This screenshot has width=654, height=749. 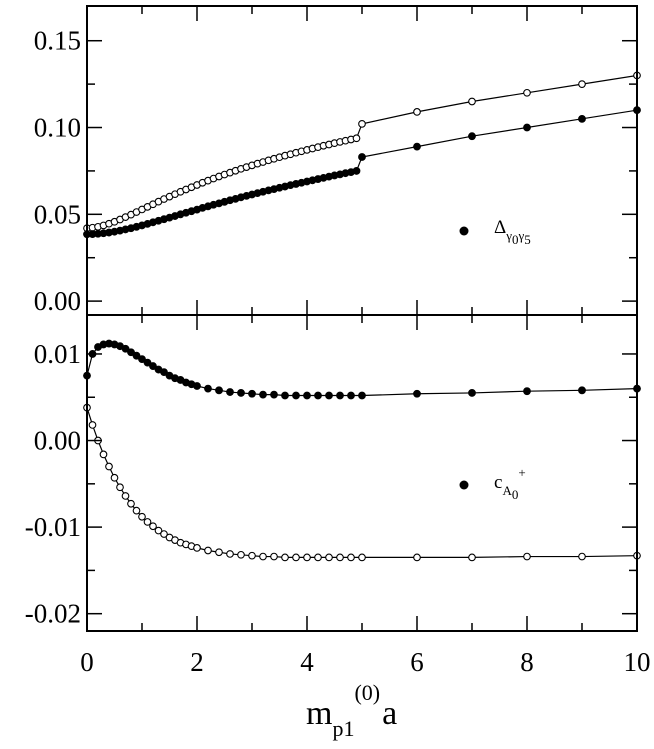 I want to click on x-axis-label-sup: (0), so click(x=367, y=692).